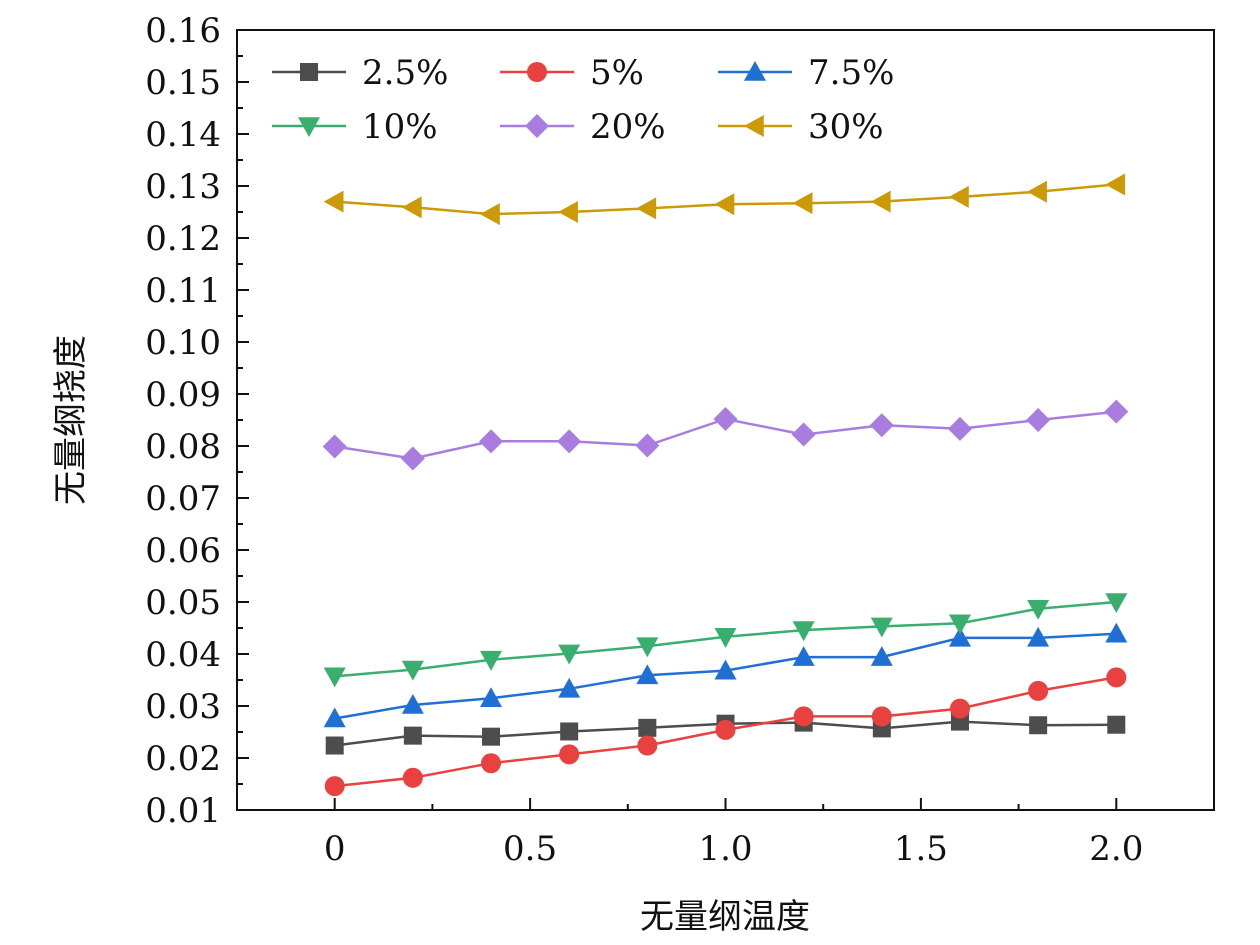 This screenshot has width=1260, height=945. Describe the element at coordinates (183, 707) in the screenshot. I see `y-tick-label: 0.03` at that location.